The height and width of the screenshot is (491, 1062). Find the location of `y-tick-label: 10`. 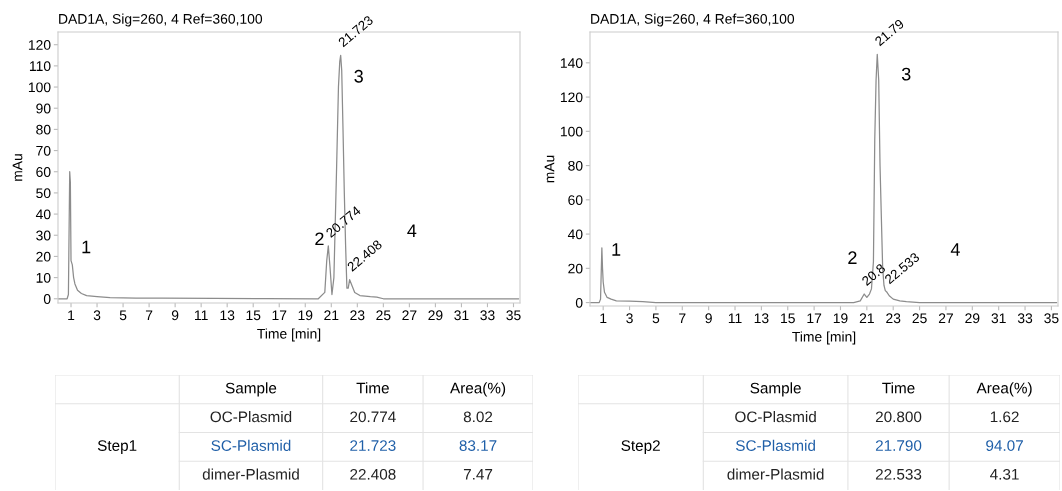

y-tick-label: 10 is located at coordinates (43, 277).